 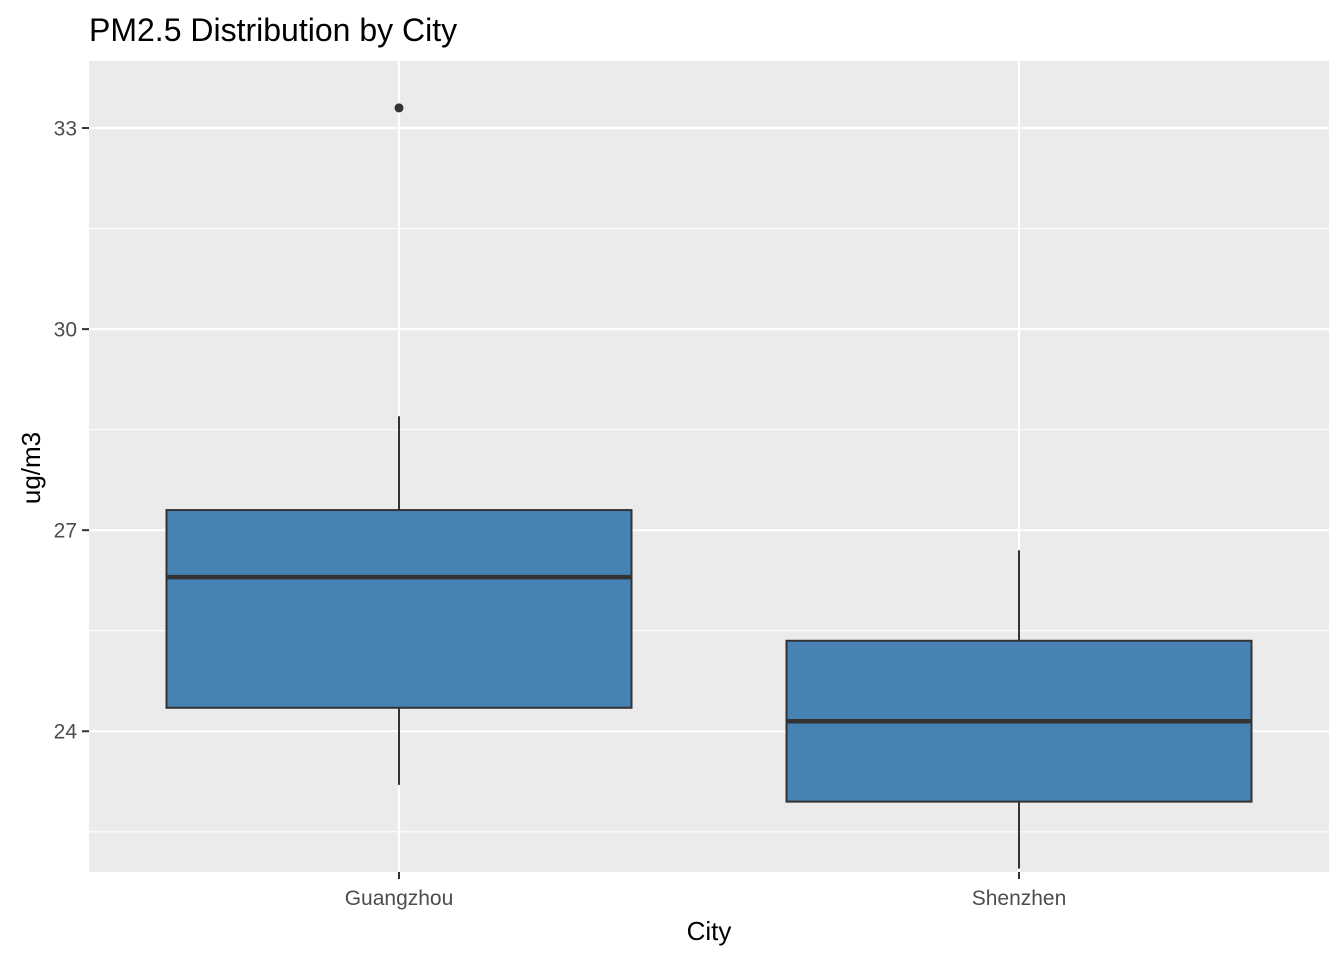 What do you see at coordinates (273, 30) in the screenshot?
I see `chart-title: PM2.5 Distribution by City` at bounding box center [273, 30].